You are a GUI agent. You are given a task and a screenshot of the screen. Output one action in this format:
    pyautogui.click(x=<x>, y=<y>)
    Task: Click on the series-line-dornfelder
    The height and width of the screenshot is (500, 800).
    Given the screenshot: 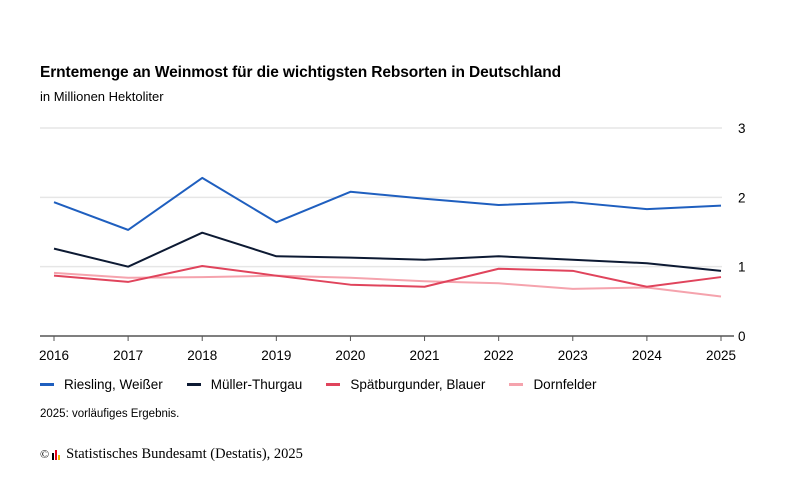 What is the action you would take?
    pyautogui.click(x=387, y=284)
    